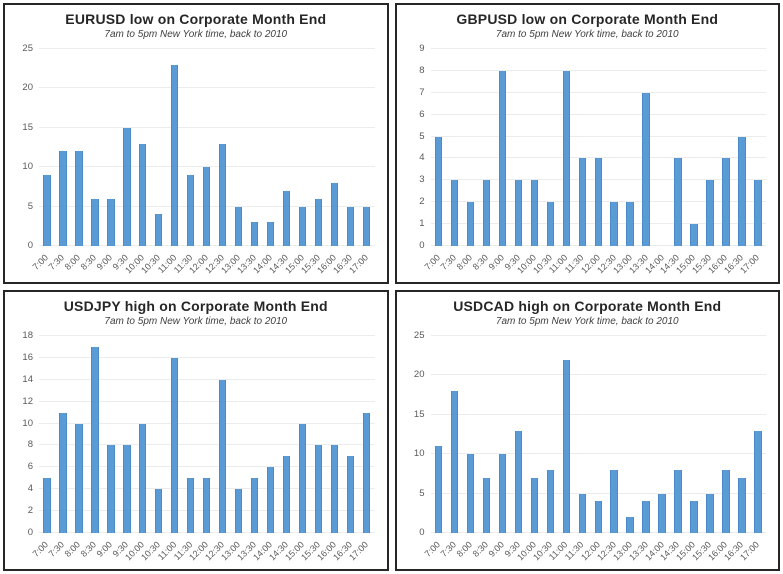 Image resolution: width=783 pixels, height=574 pixels. Describe the element at coordinates (207, 434) in the screenshot. I see `bars` at that location.